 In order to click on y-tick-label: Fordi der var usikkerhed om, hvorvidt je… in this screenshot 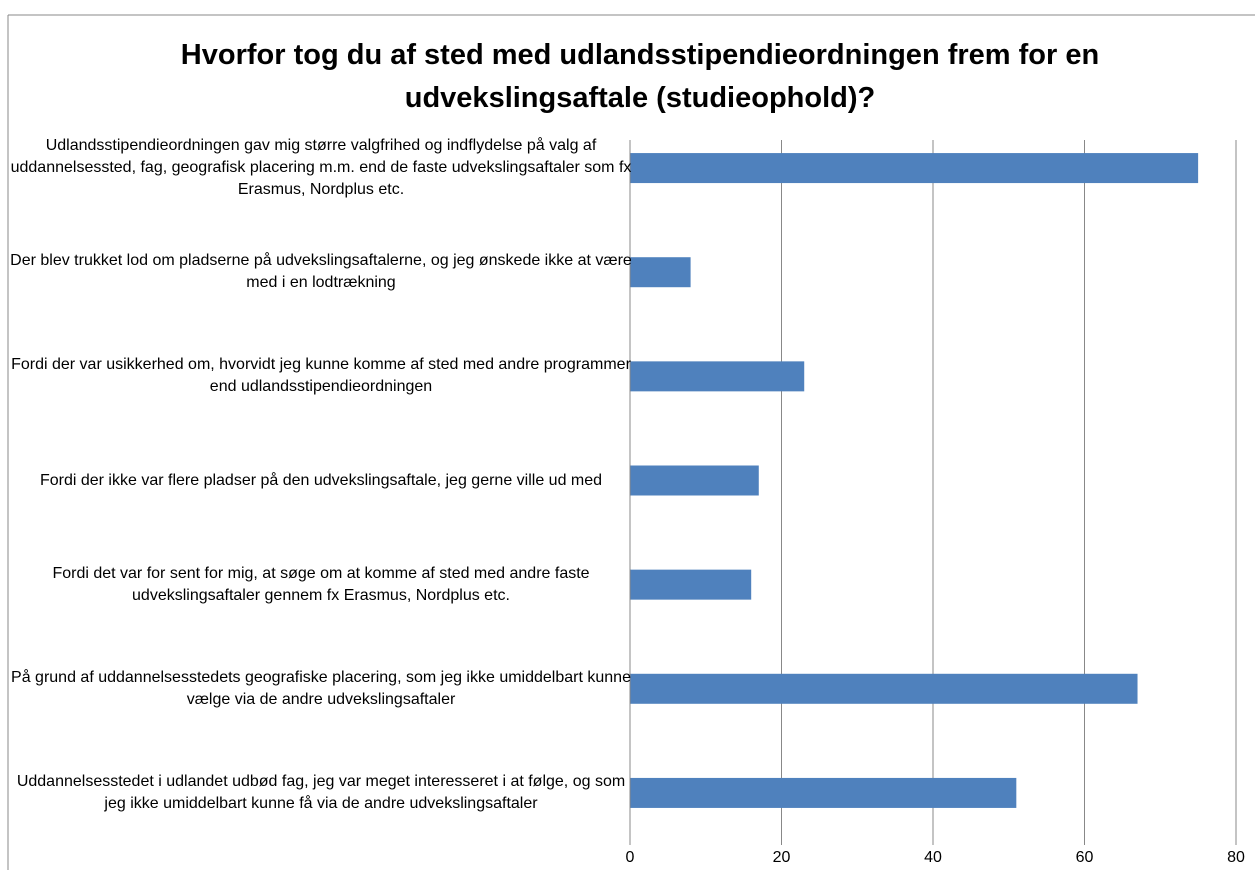, I will do `click(321, 376)`.